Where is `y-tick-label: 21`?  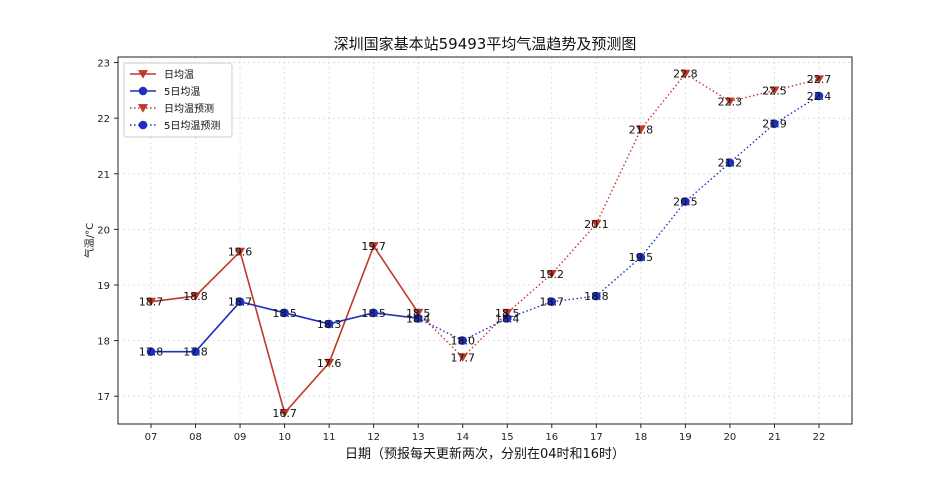 y-tick-label: 21 is located at coordinates (103, 175).